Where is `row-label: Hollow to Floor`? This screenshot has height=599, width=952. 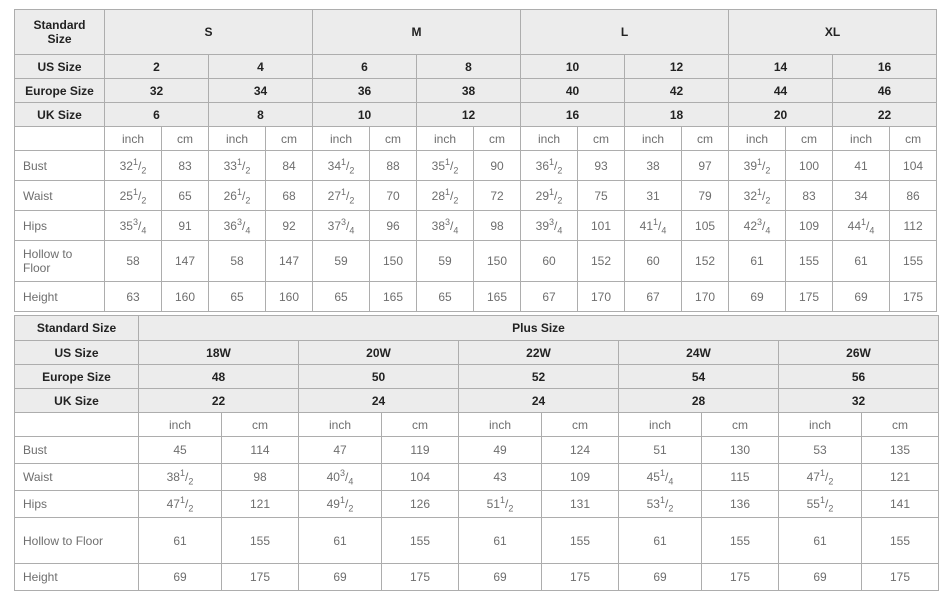
row-label: Hollow to Floor is located at coordinates (76, 540).